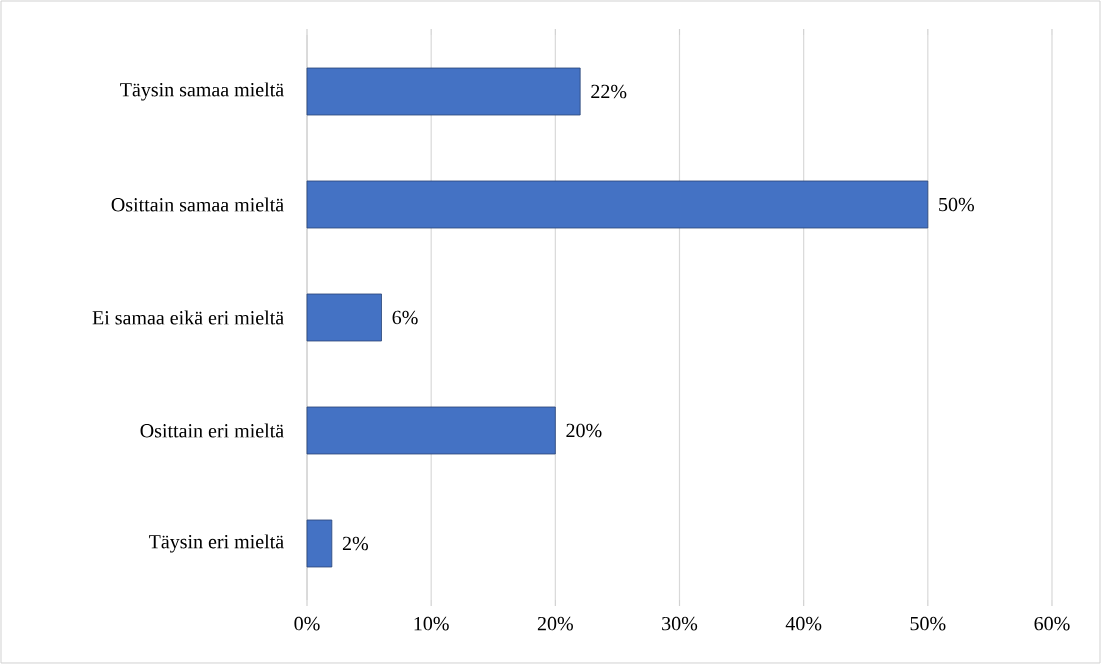 The width and height of the screenshot is (1101, 664). What do you see at coordinates (555, 623) in the screenshot?
I see `x-tick-label: 20%` at bounding box center [555, 623].